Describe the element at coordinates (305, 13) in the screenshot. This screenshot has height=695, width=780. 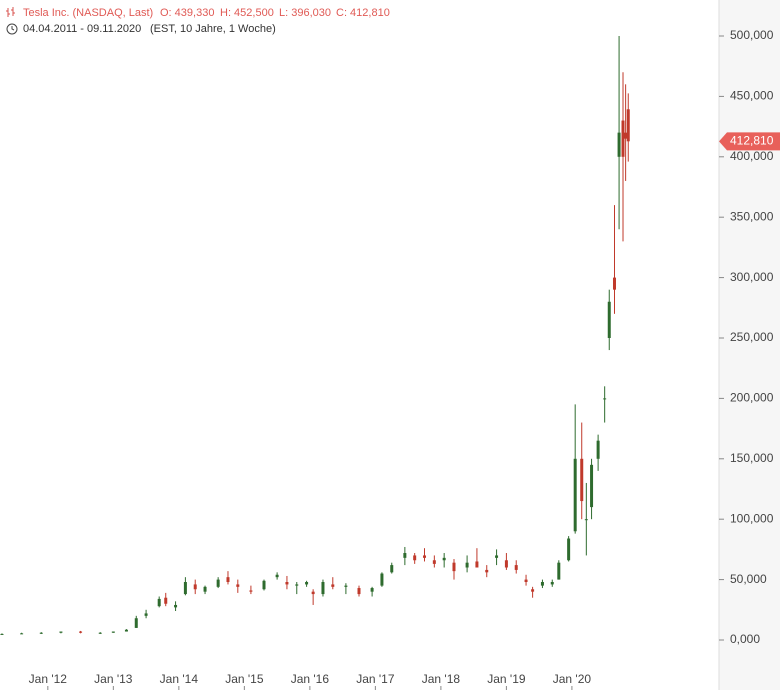
I see `low-value: L: 396,030` at that location.